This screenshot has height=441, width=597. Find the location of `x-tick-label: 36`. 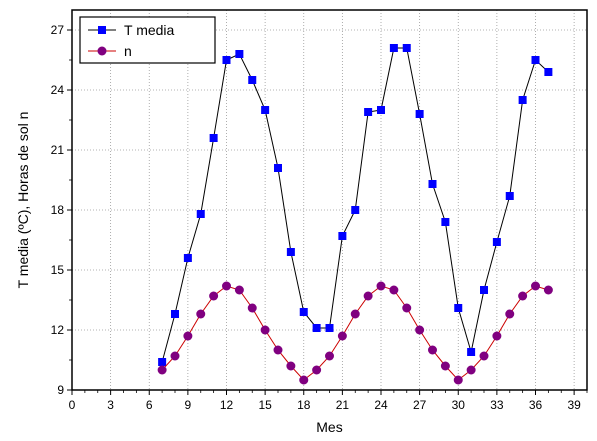

x-tick-label: 36 is located at coordinates (536, 405).